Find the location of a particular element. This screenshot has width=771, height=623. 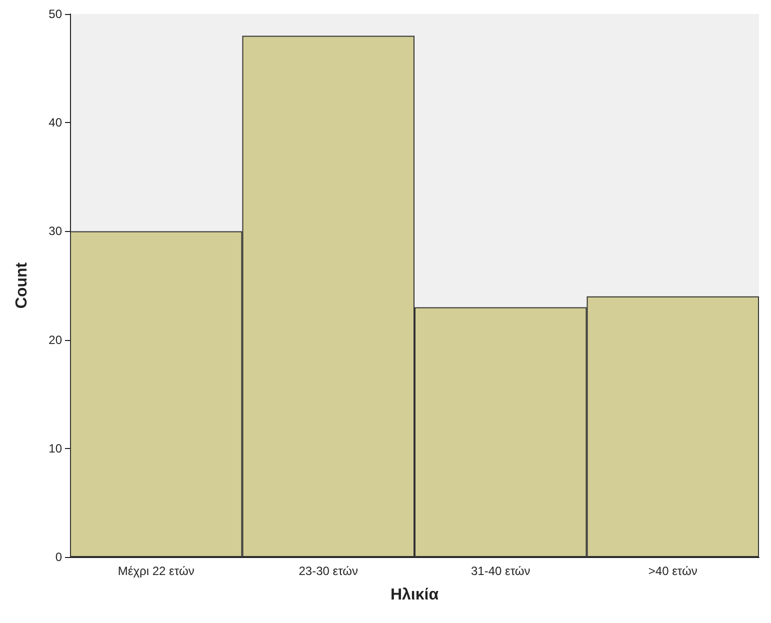

y-tick-label: 50 is located at coordinates (55, 14).